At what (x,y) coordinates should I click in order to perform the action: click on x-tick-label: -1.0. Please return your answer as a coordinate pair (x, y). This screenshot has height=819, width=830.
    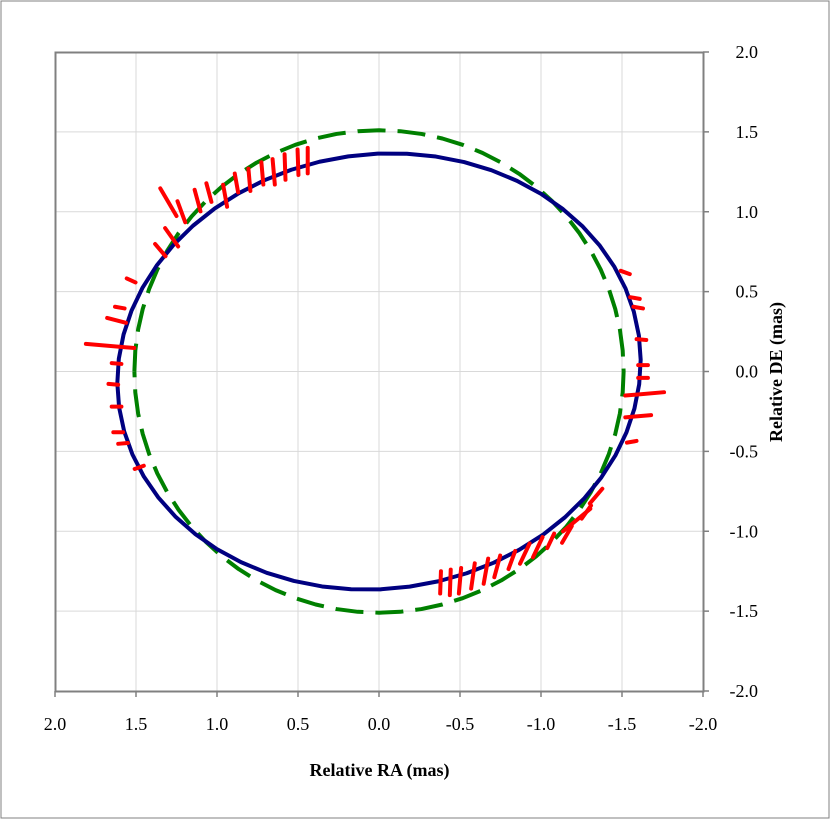
    Looking at the image, I should click on (541, 724).